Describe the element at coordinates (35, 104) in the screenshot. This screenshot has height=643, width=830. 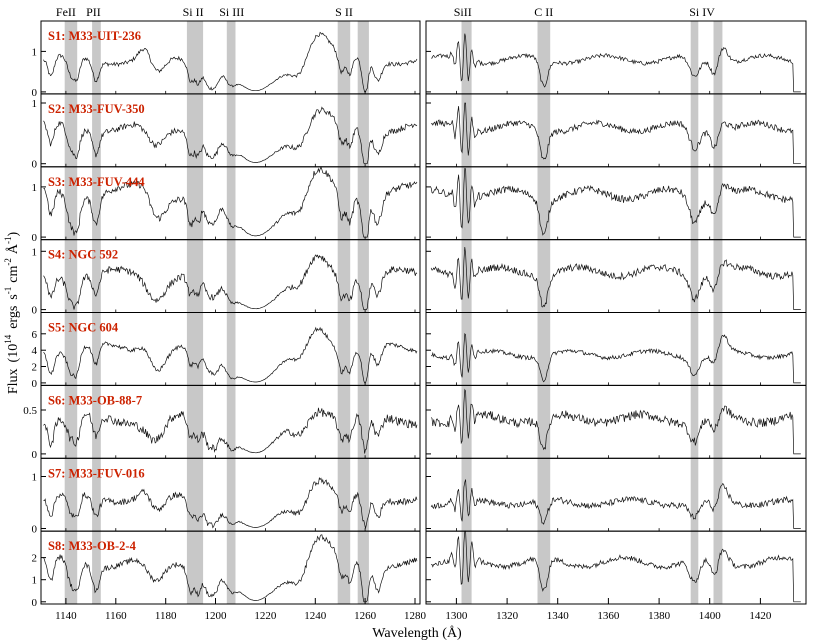
I see `y-tick-label-2-1: 1` at that location.